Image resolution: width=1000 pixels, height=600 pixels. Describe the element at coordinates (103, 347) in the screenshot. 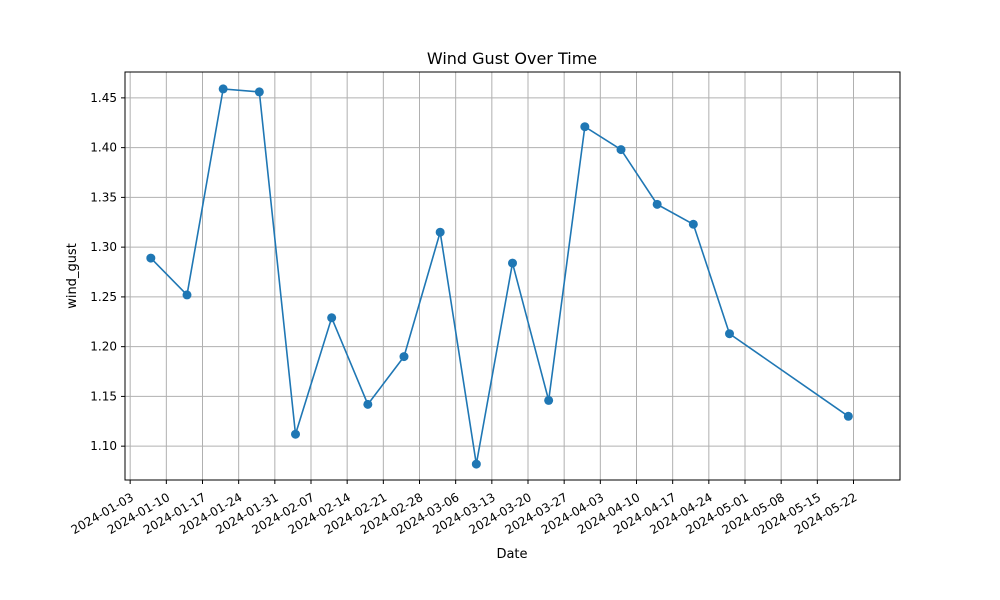

I see `y-tick-label: 1.20` at that location.